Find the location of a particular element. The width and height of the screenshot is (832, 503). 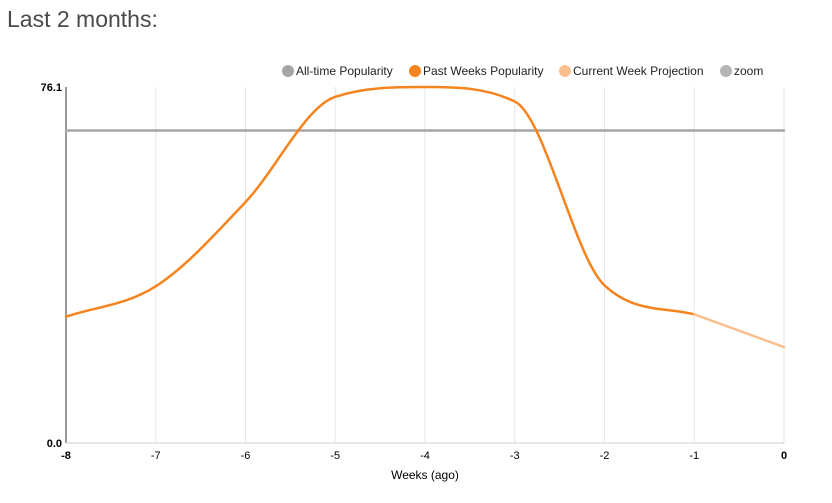

x-axis-title: Weeks (ago) is located at coordinates (425, 475).